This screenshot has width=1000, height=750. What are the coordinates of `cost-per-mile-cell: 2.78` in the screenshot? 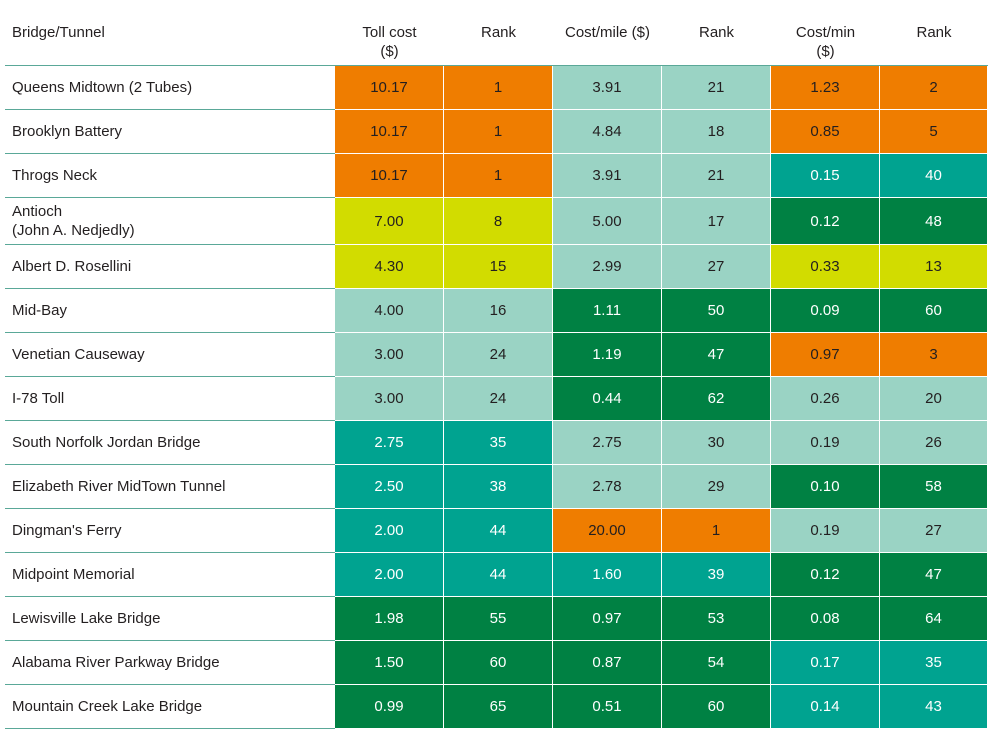 It's located at (607, 487).